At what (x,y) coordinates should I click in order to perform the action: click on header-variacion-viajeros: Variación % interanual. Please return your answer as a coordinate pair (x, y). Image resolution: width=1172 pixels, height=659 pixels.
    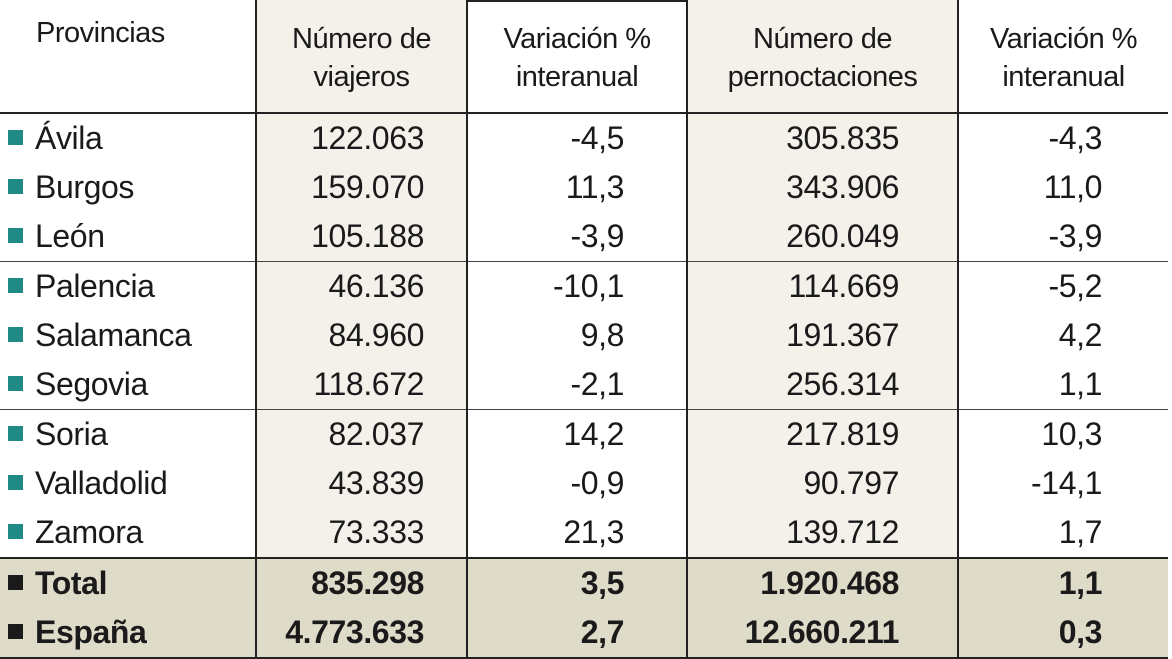
    Looking at the image, I should click on (576, 57).